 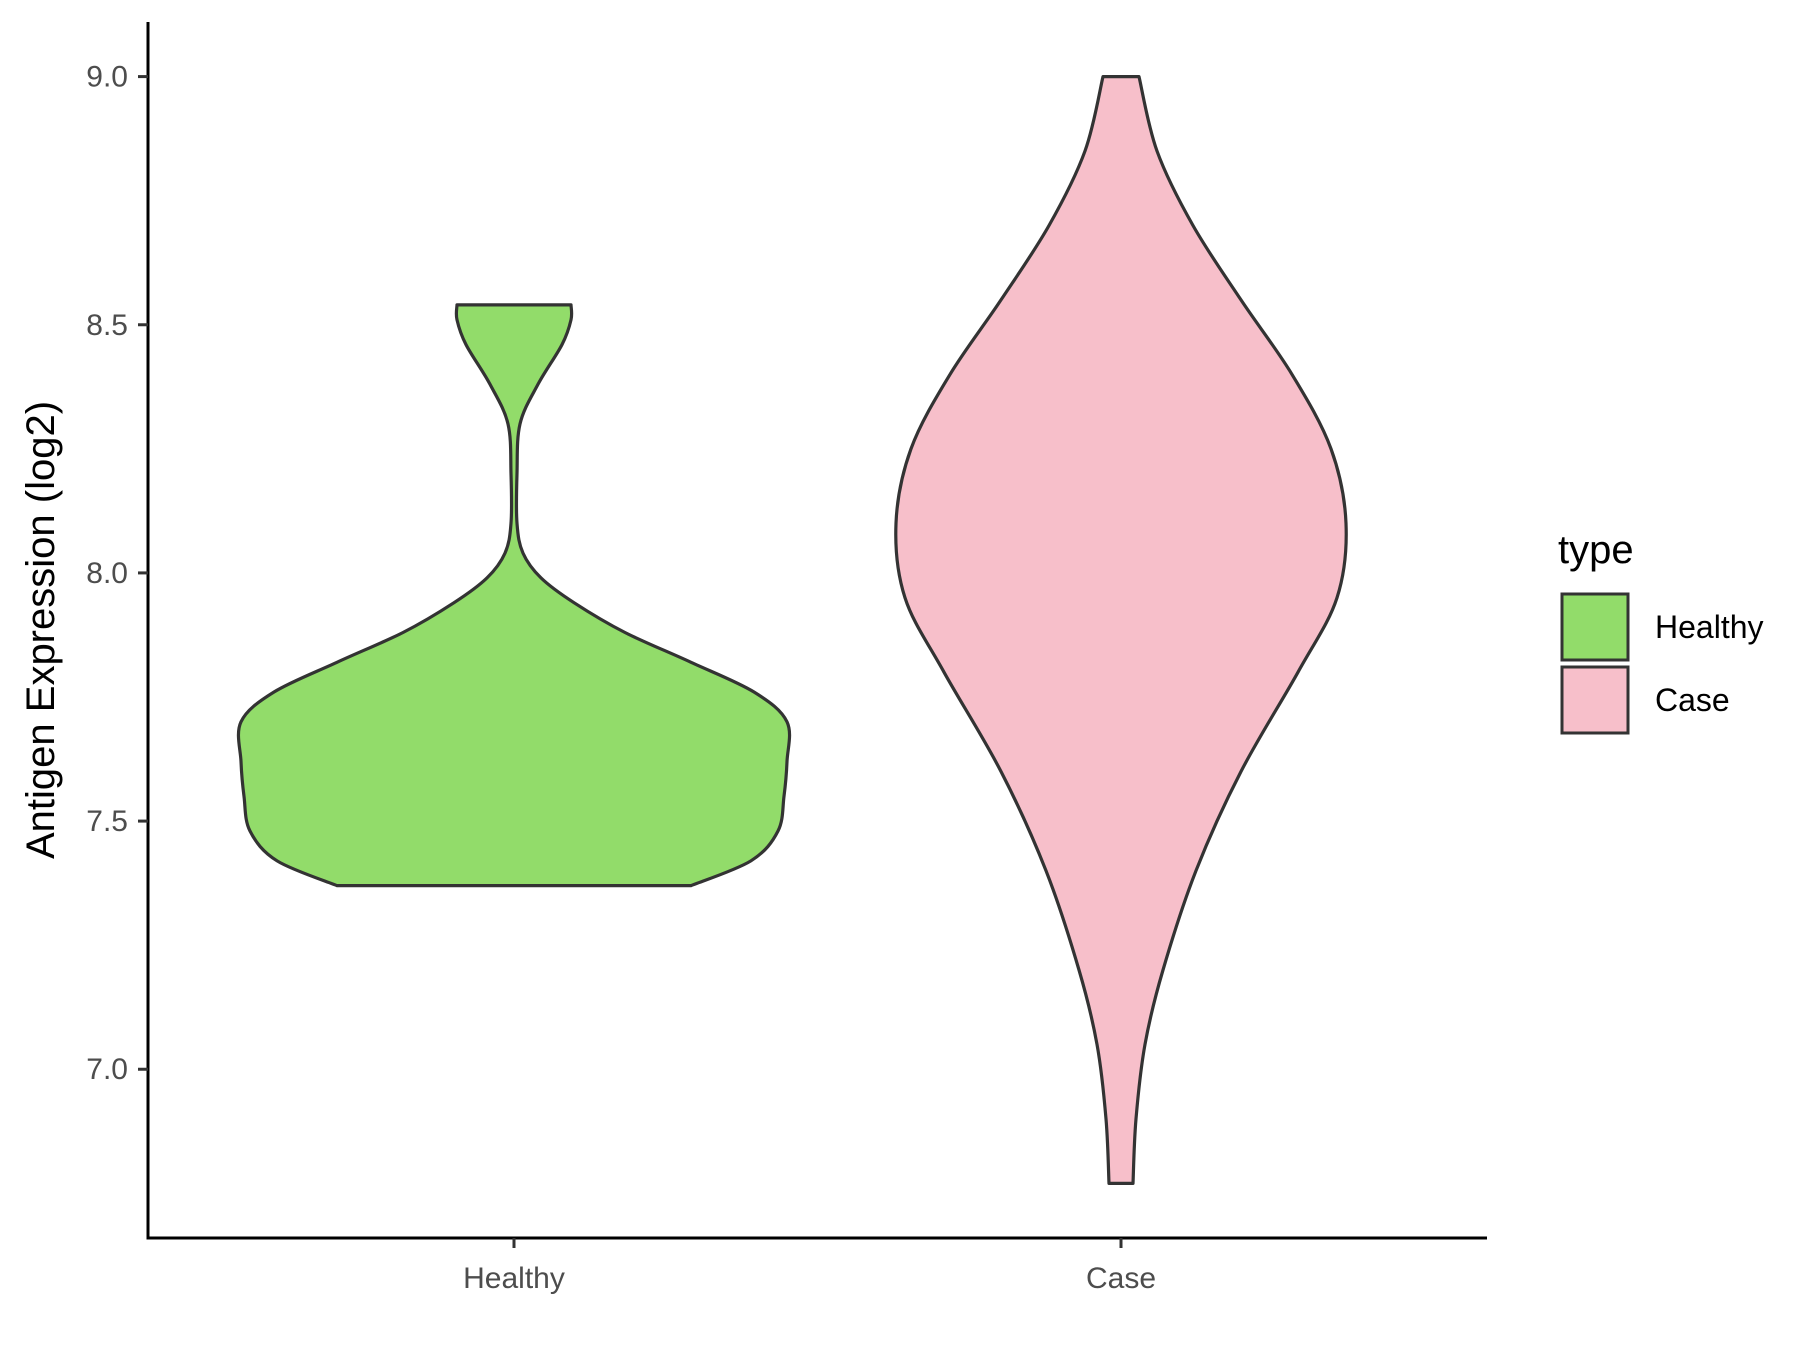 What do you see at coordinates (1692, 700) in the screenshot?
I see `legend-label-case: Case` at bounding box center [1692, 700].